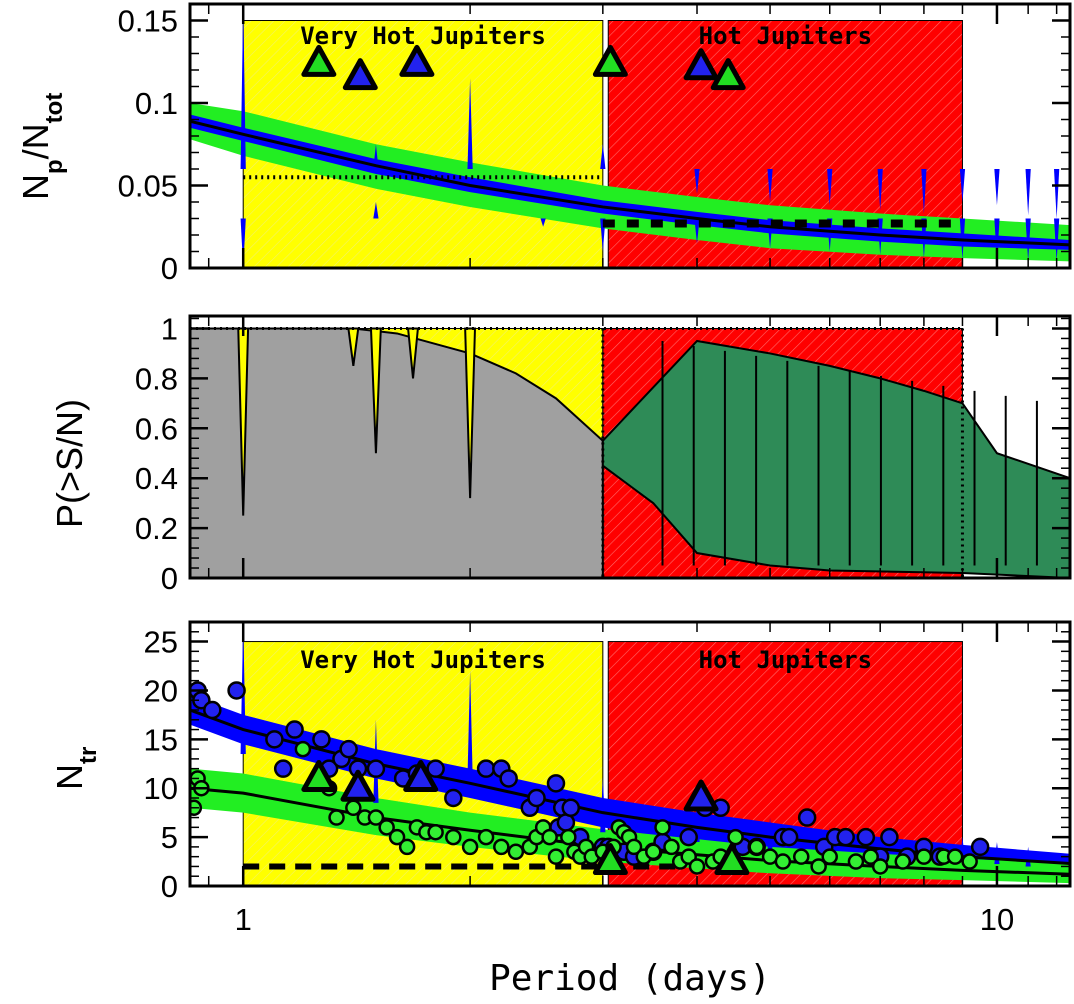 Image resolution: width=1074 pixels, height=1004 pixels. What do you see at coordinates (243, 919) in the screenshot?
I see `x-tick-label: 1` at bounding box center [243, 919].